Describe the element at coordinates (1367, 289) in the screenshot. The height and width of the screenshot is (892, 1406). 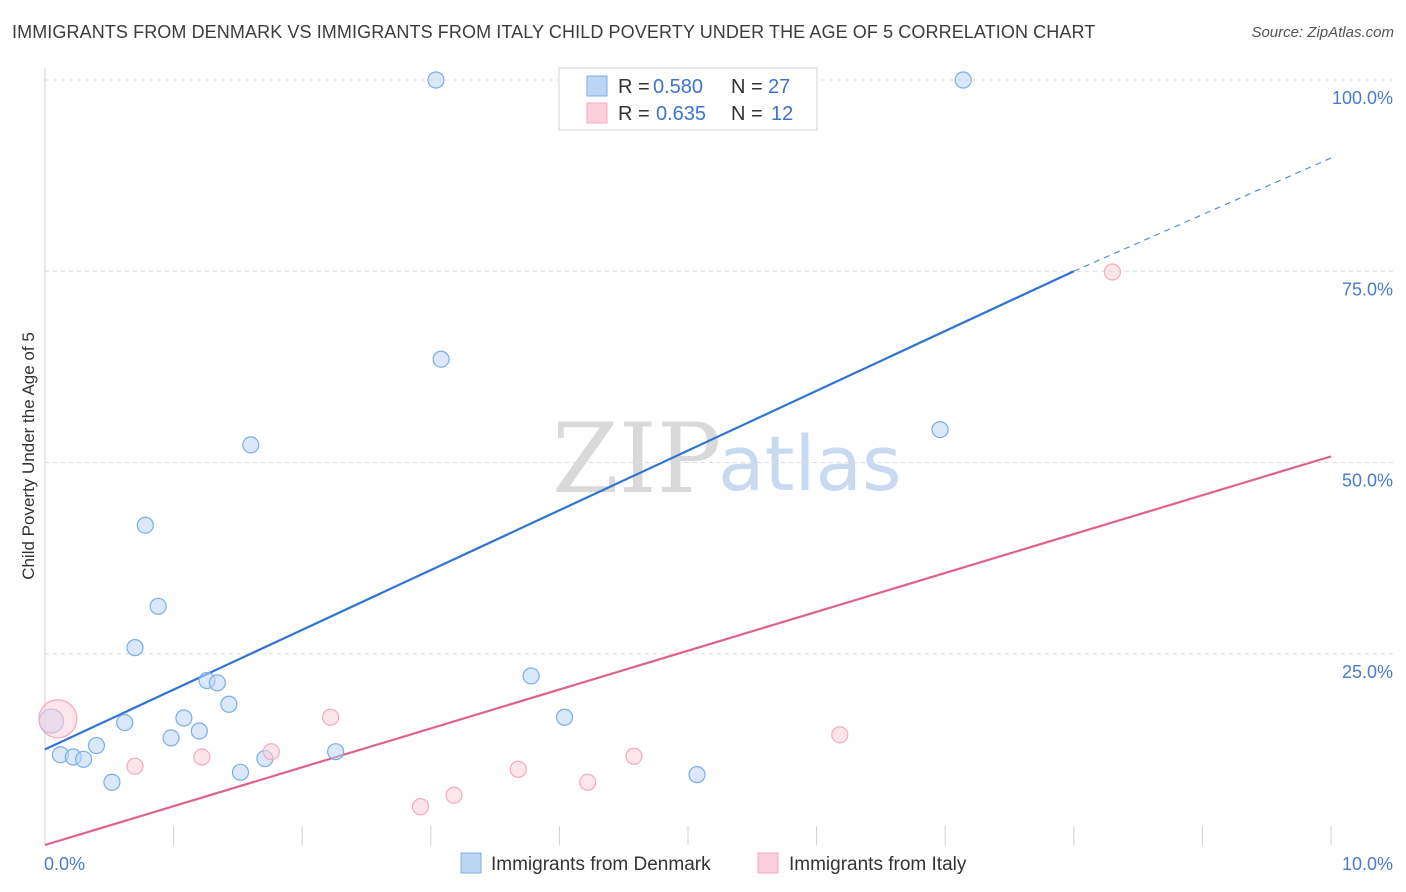
I see `y-tick-label: 75.0%` at that location.